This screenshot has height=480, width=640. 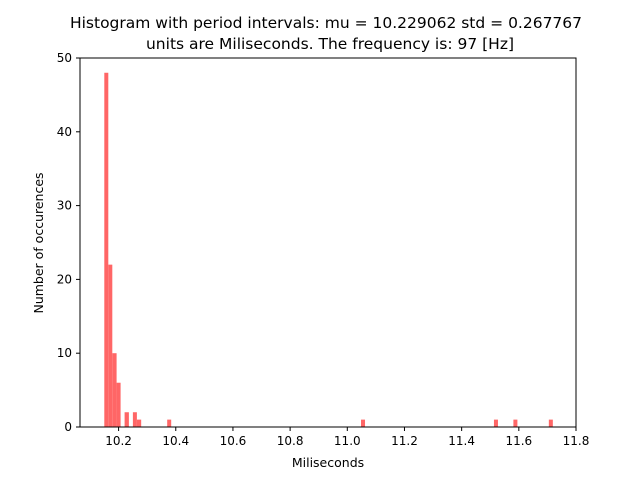 What do you see at coordinates (290, 441) in the screenshot?
I see `x-tick-label: 10.8` at bounding box center [290, 441].